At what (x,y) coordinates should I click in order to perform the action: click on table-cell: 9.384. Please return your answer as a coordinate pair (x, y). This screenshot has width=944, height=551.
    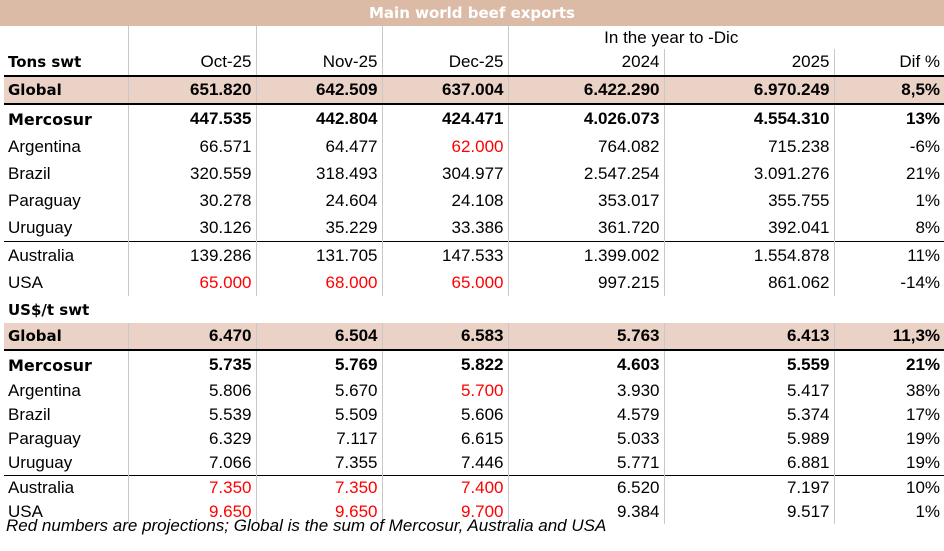
    Looking at the image, I should click on (585, 512).